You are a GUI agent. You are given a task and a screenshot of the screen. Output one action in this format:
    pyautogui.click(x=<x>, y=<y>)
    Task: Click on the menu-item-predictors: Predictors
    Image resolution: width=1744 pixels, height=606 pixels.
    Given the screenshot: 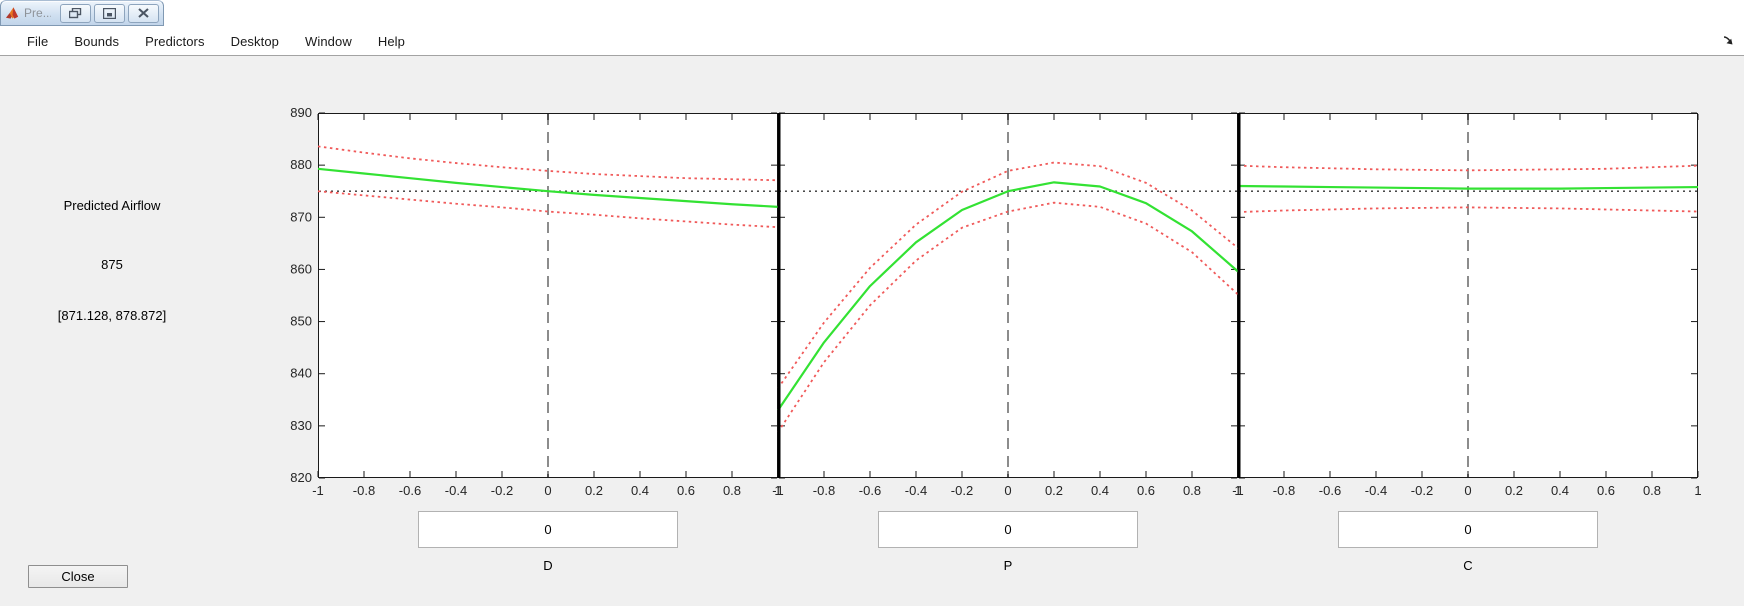 What is the action you would take?
    pyautogui.click(x=175, y=41)
    